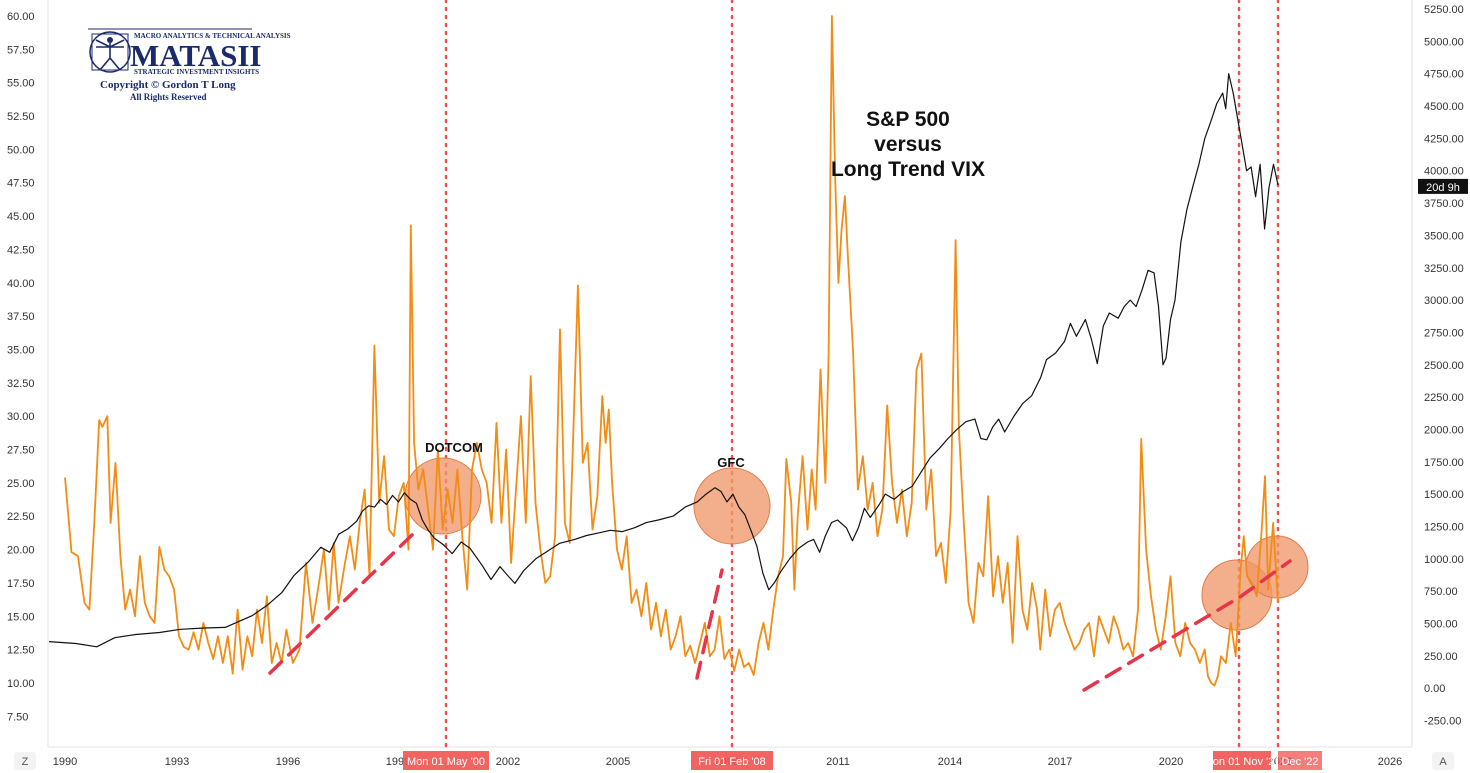 This screenshot has width=1470, height=773. I want to click on date-marker-flag-label: Dec '22, so click(1300, 762).